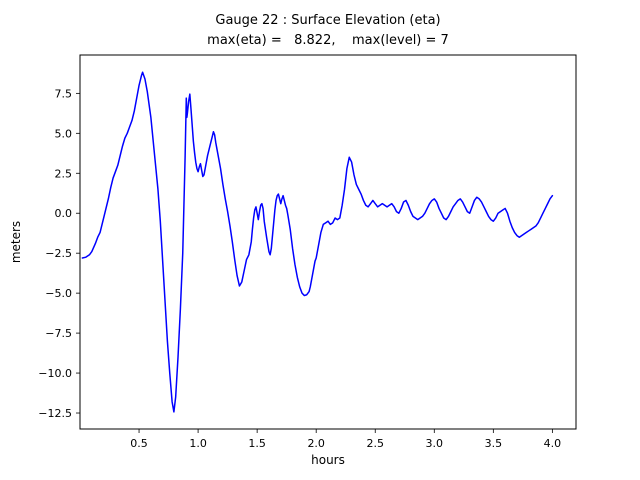 This screenshot has height=480, width=640. I want to click on y-tick-label: 7.5, so click(64, 93).